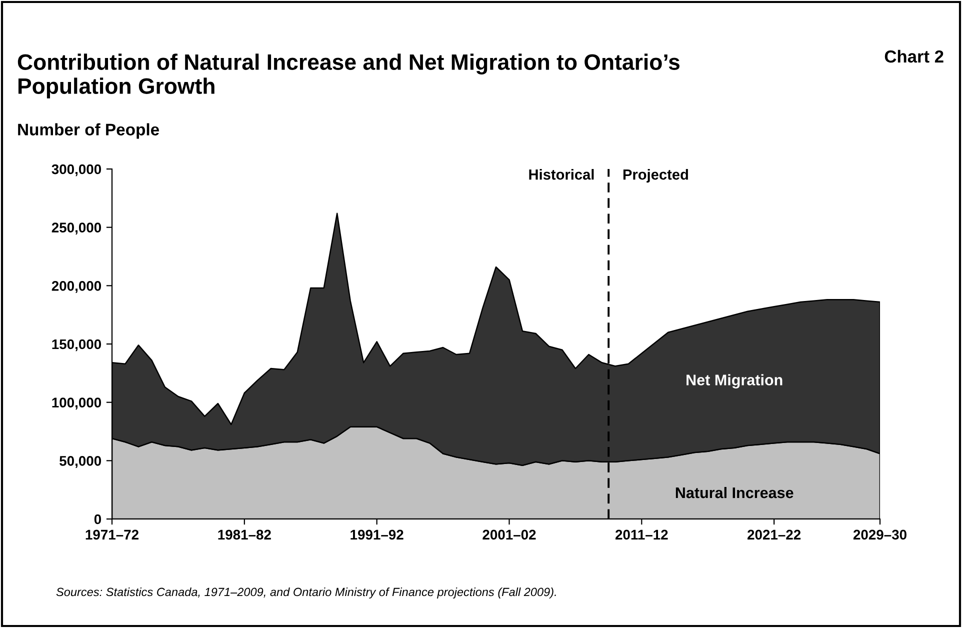 This screenshot has width=962, height=628. What do you see at coordinates (112, 535) in the screenshot?
I see `x-tick-label: 1971–72` at bounding box center [112, 535].